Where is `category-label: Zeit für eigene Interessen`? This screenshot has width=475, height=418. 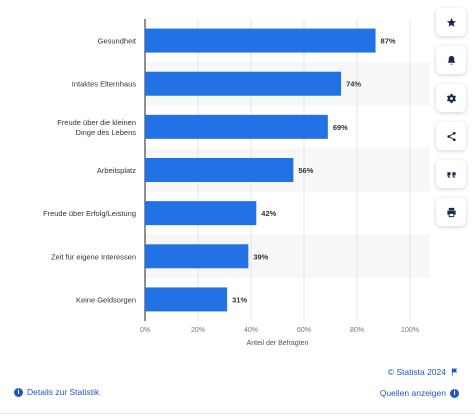 category-label: Zeit für eigene Interessen is located at coordinates (93, 256).